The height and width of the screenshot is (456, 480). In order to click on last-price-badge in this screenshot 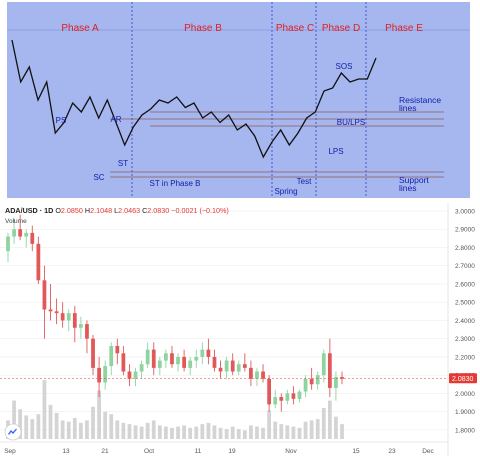, I will do `click(463, 378)`.